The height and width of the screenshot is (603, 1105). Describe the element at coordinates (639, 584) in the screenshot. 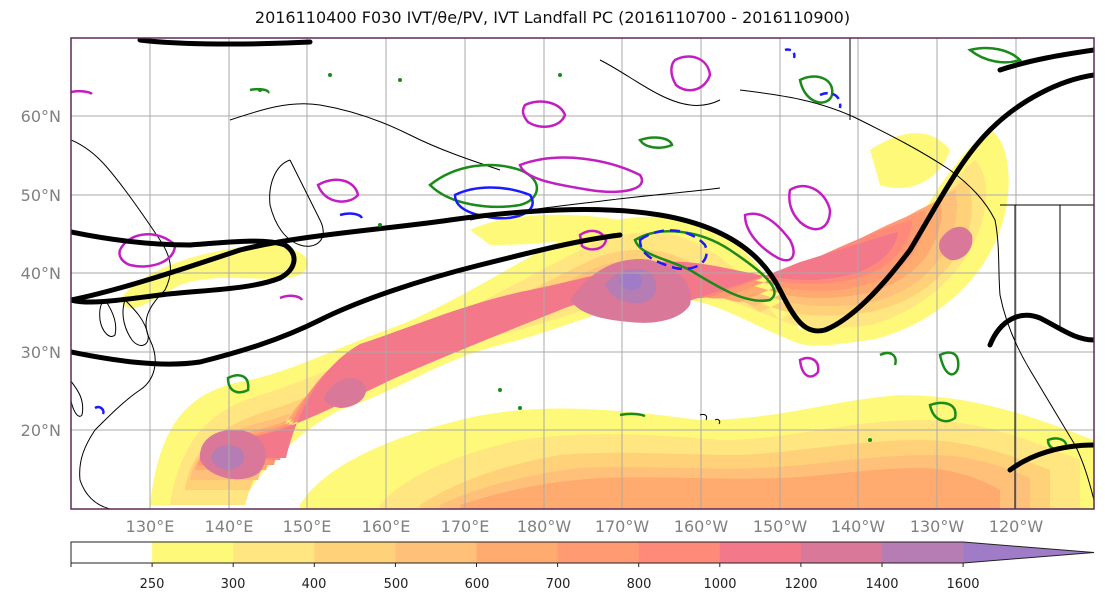

I see `cb-tick-label-800: 800` at that location.